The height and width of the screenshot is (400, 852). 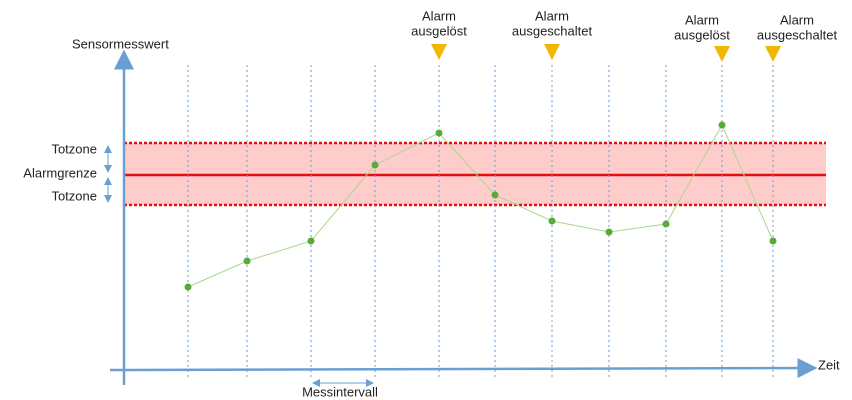 What do you see at coordinates (340, 391) in the screenshot?
I see `interval-label: Messintervall` at bounding box center [340, 391].